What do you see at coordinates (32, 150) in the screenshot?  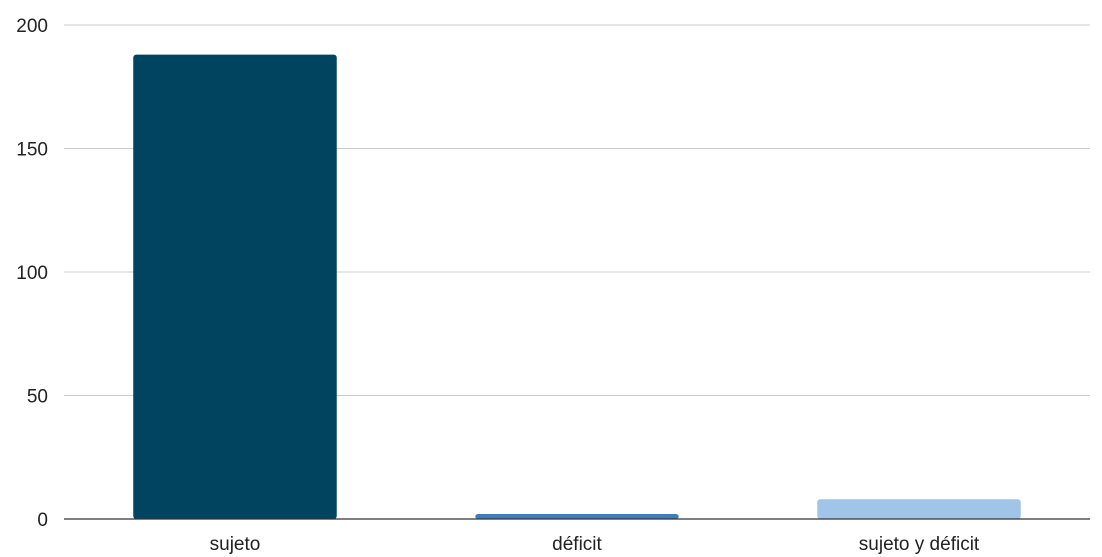 I see `y-tick-label-150: 150` at bounding box center [32, 150].